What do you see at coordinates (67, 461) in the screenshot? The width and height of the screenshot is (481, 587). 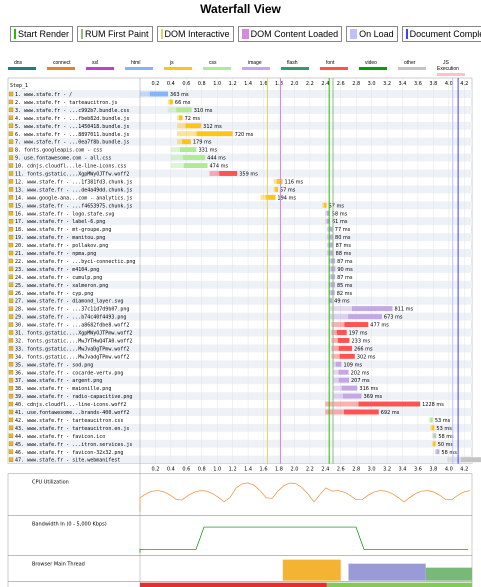 I see `request-label: 47. www.stafe.fr - site.webmanifest` at bounding box center [67, 461].